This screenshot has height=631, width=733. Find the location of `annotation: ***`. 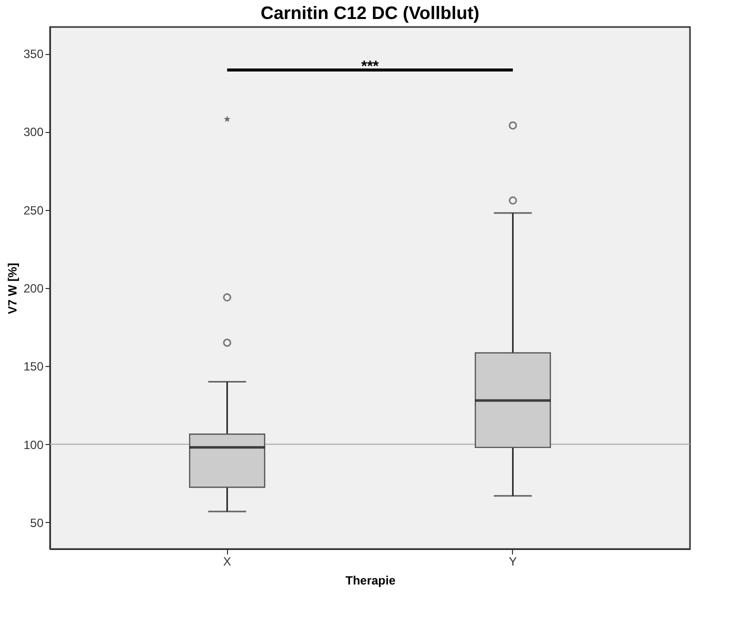

annotation: *** is located at coordinates (370, 66).